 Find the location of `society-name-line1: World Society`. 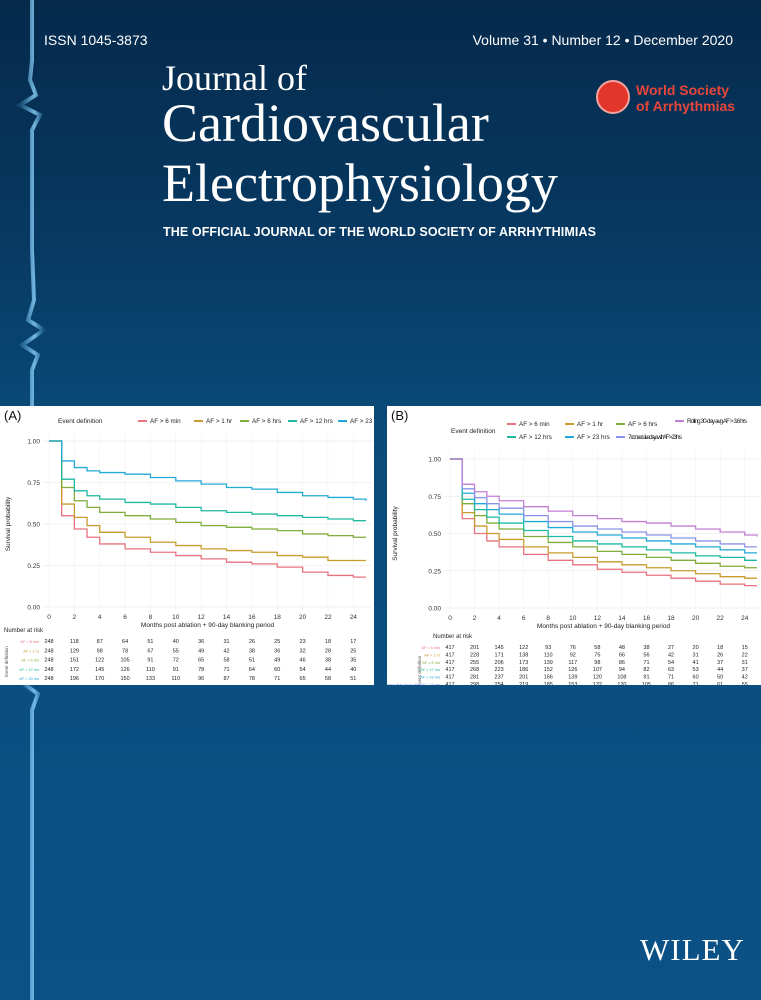

society-name-line1: World Society is located at coordinates (683, 90).